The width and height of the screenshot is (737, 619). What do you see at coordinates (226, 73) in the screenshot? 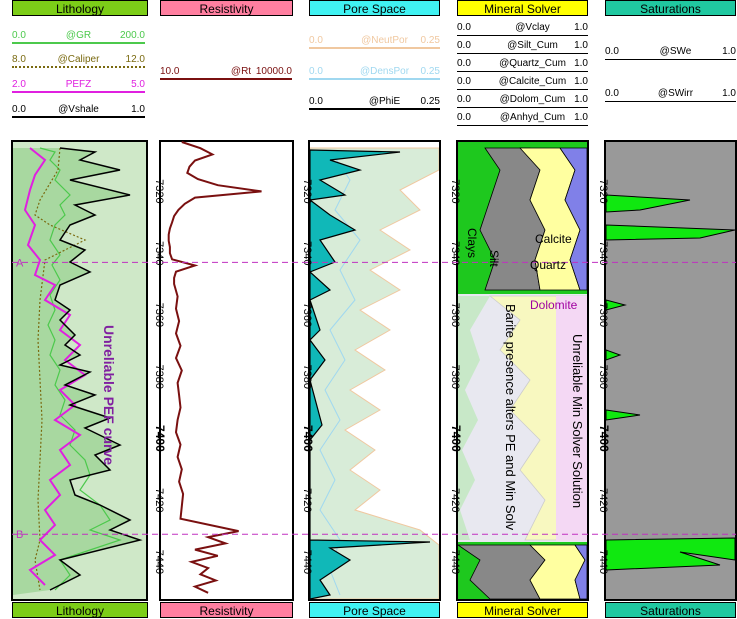
I see `curve-header-rt: 10.0 @Rt 10000.0` at bounding box center [226, 73].